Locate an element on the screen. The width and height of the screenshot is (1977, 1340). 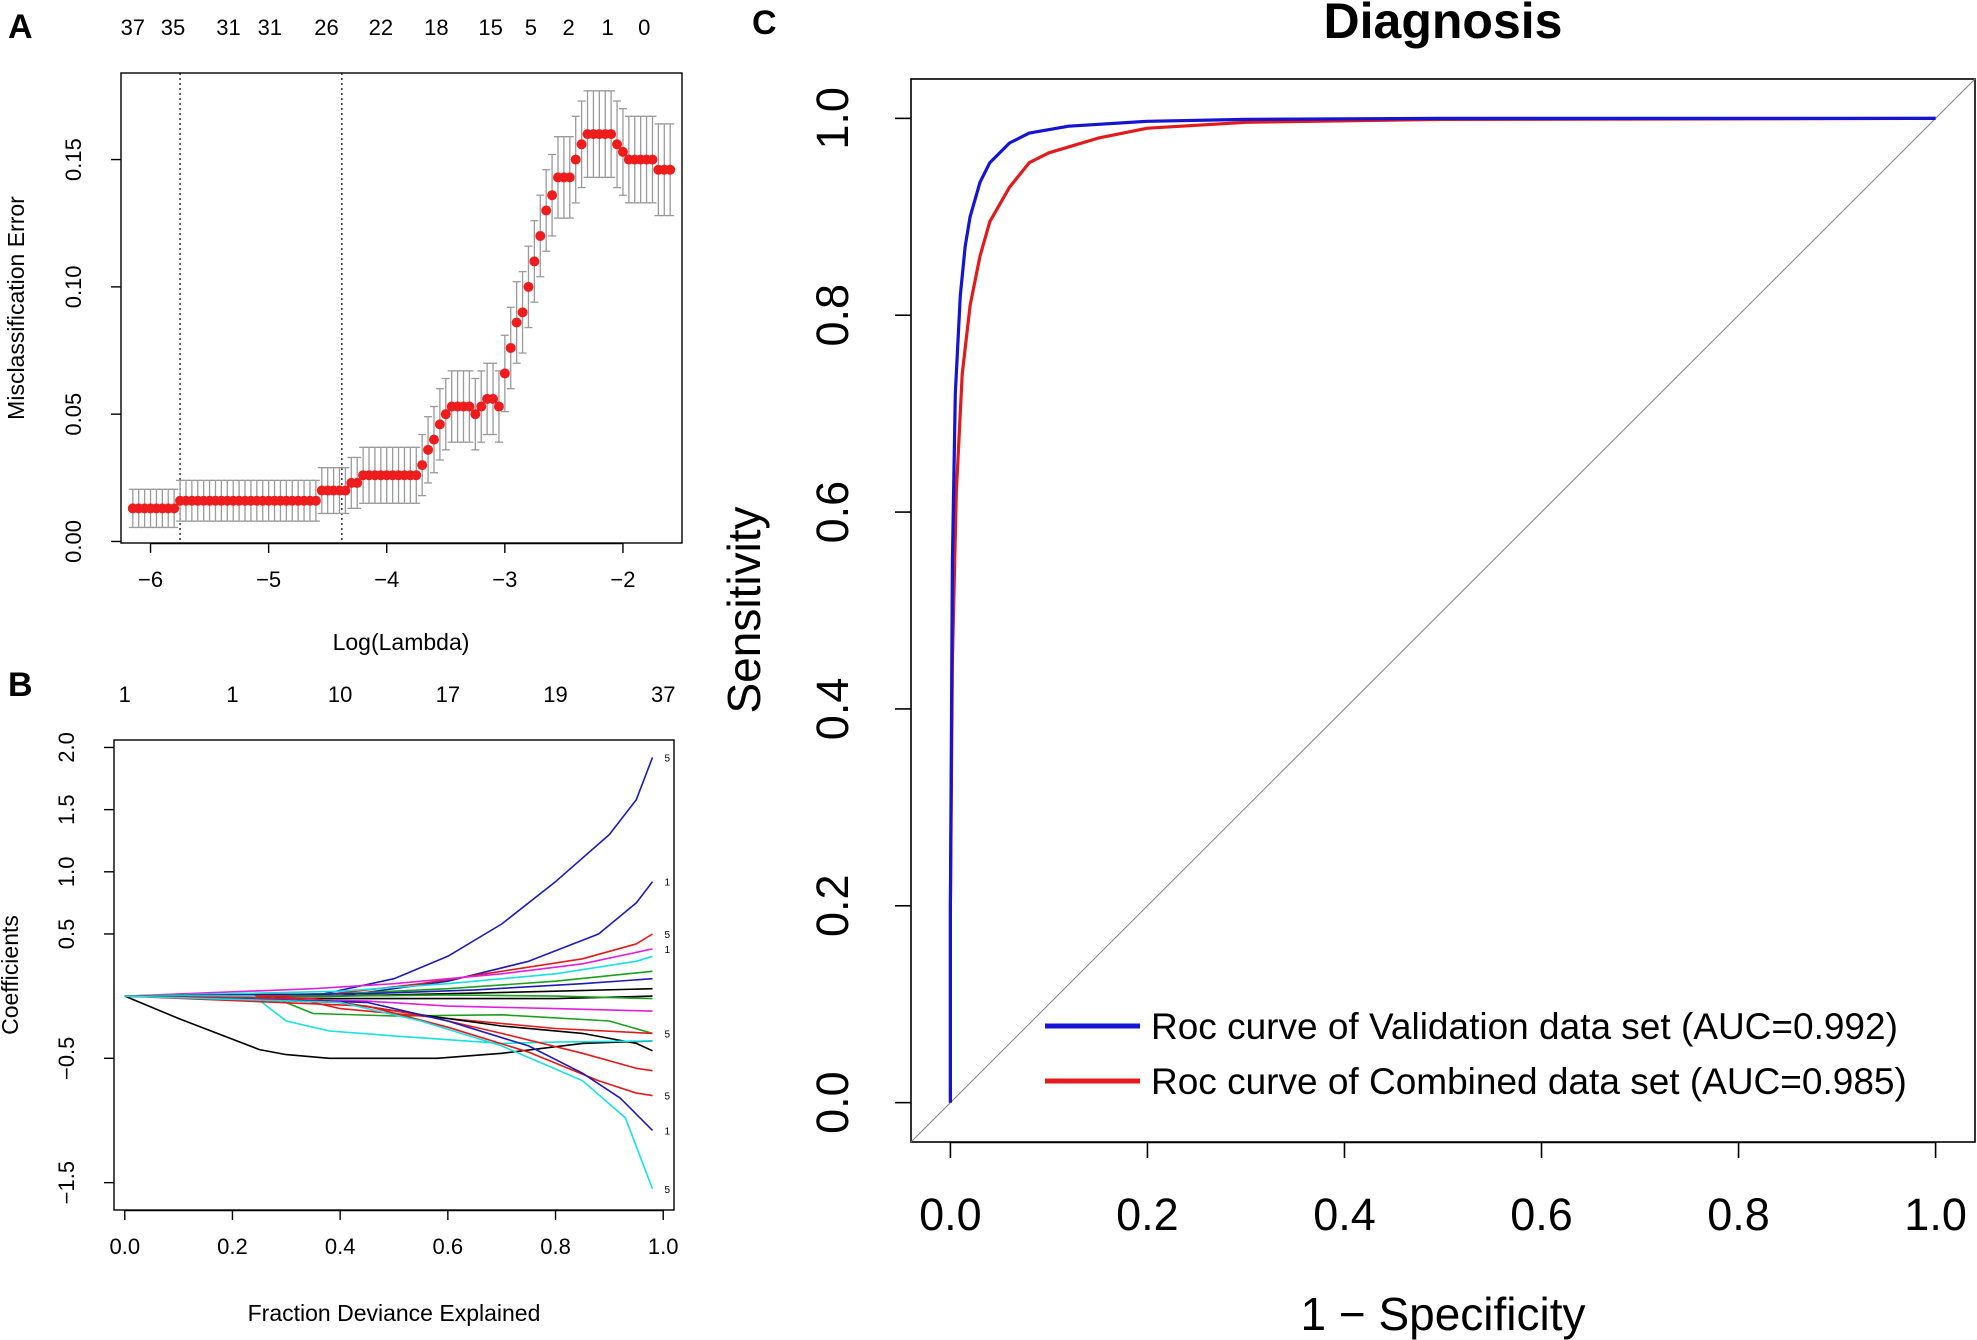
panel-a-y-tick-label: 0.05 is located at coordinates (73, 414).